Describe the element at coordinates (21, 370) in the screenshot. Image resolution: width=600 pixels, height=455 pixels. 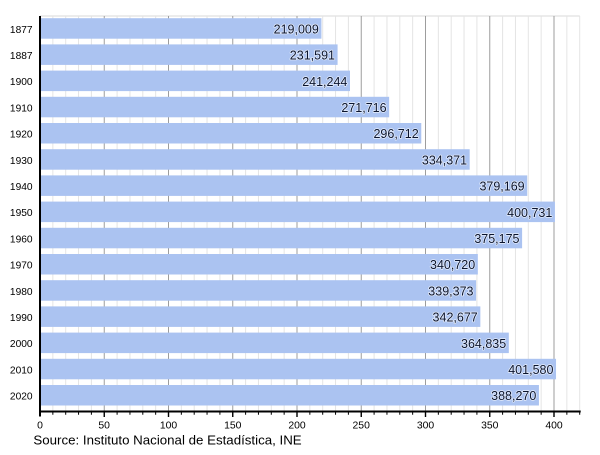
I see `svg-text: 2010` at that location.